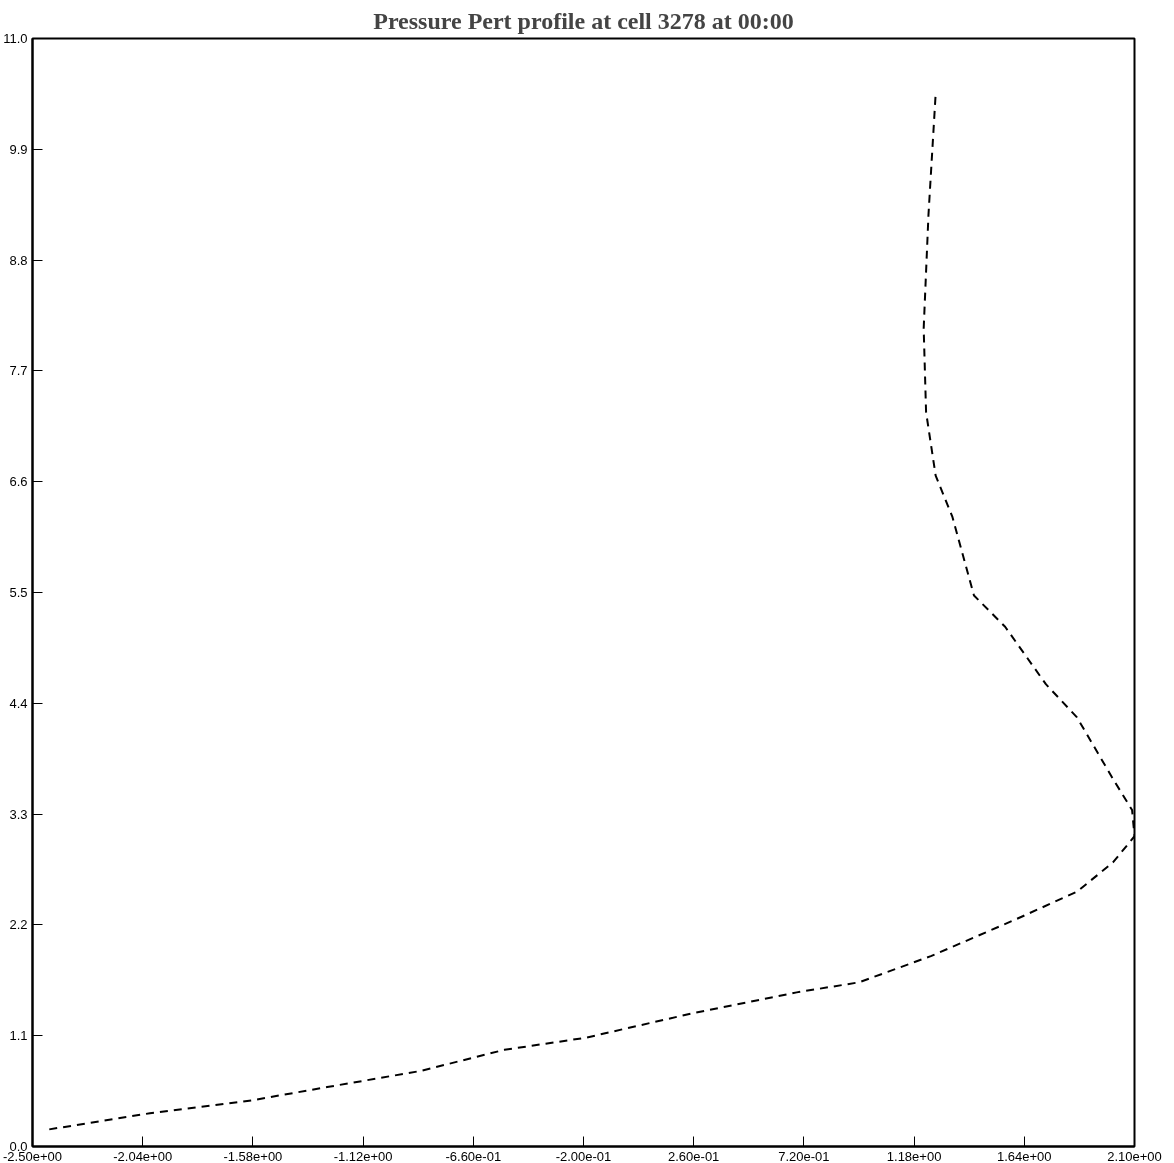 This screenshot has width=1174, height=1163. What do you see at coordinates (18, 371) in the screenshot?
I see `y-tick-label: 7.7` at bounding box center [18, 371].